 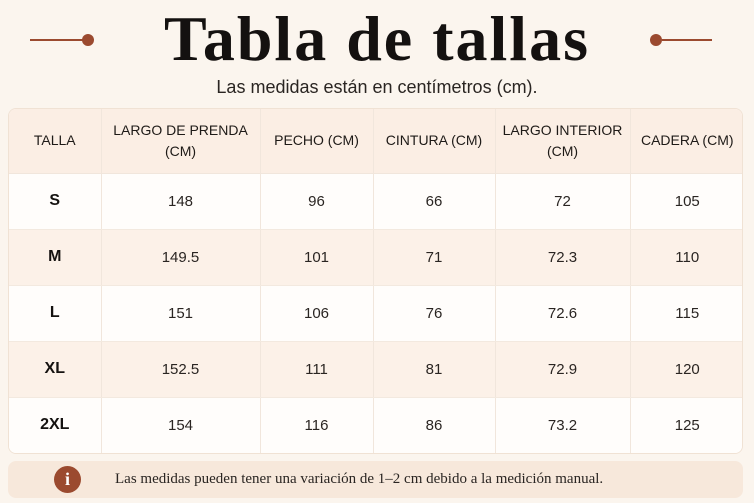 I want to click on table-row: 2XL 154 116 86 73.2 125, so click(x=375, y=425).